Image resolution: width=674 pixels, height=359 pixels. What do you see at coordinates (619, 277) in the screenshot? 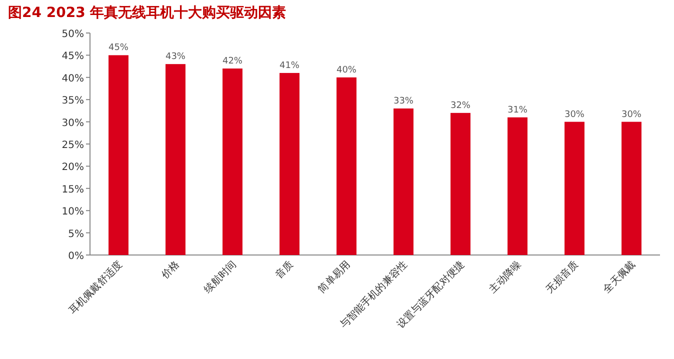
I see `x-tick-label: 全天佩戴` at bounding box center [619, 277].